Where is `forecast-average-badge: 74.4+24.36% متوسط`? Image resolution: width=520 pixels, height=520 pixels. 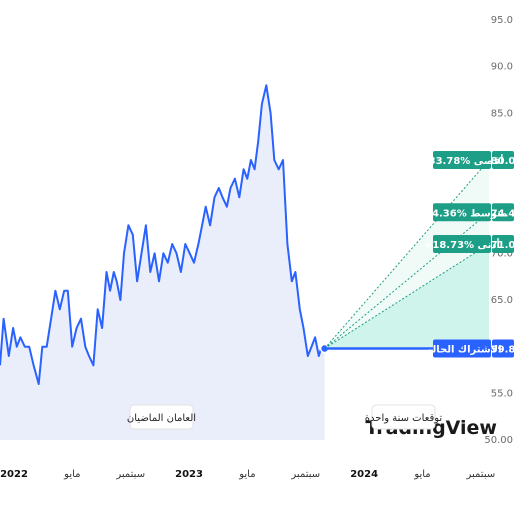 forecast-average-badge: 74.4+24.36% متوسط is located at coordinates (466, 212).